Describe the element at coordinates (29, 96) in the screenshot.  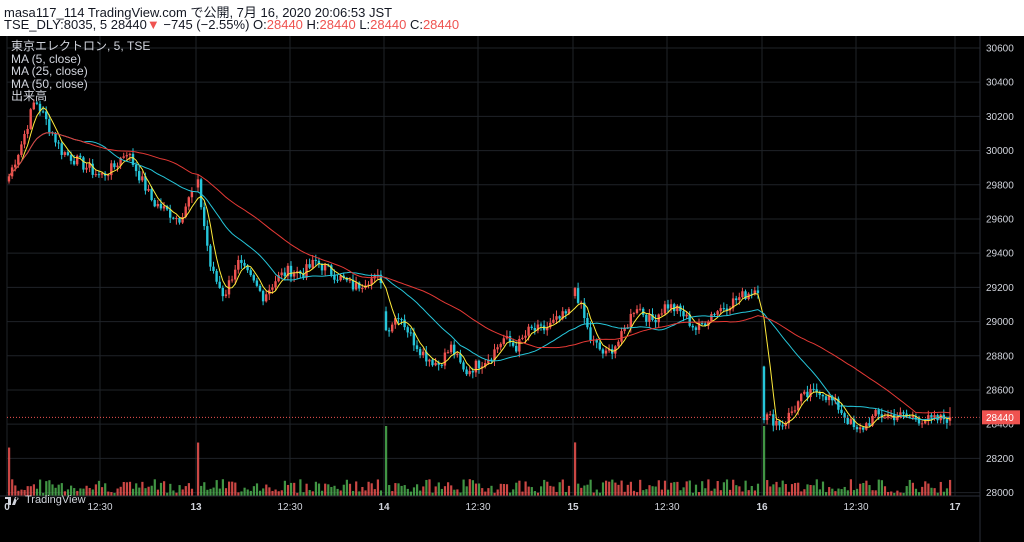
I see `legend-volume: 出来高` at that location.